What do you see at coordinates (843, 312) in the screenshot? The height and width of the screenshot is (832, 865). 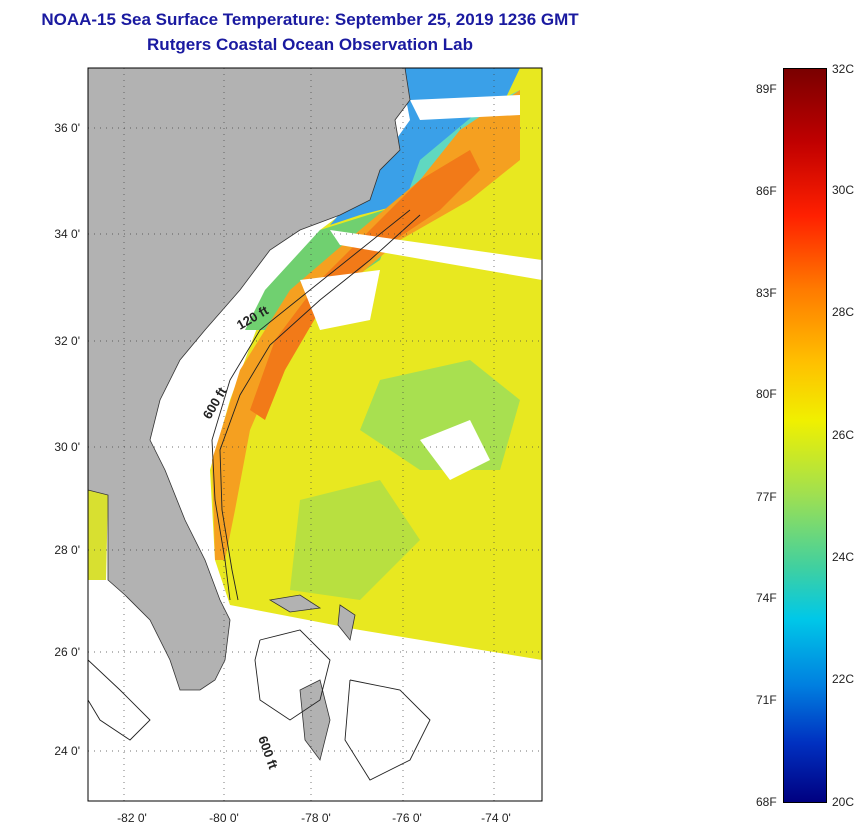 I see `colorbar-c-28: 28C` at bounding box center [843, 312].